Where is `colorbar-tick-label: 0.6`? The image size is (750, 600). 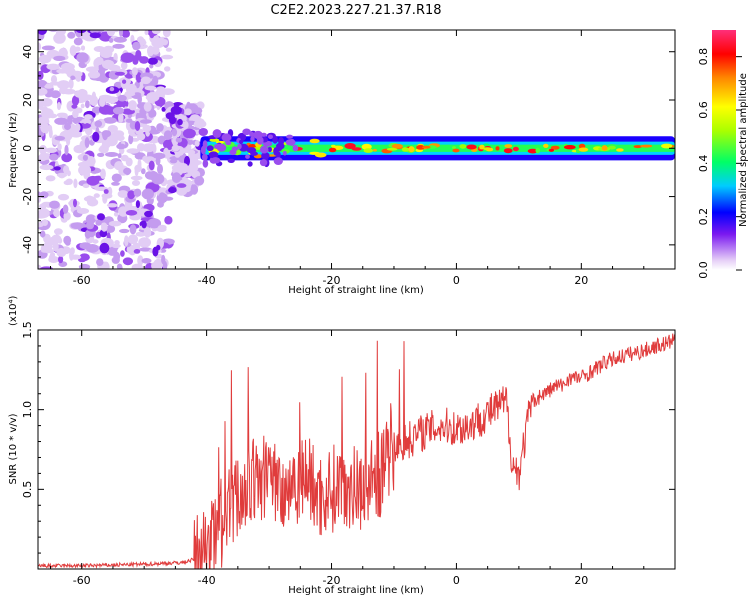 colorbar-tick-label: 0.6 is located at coordinates (703, 110).